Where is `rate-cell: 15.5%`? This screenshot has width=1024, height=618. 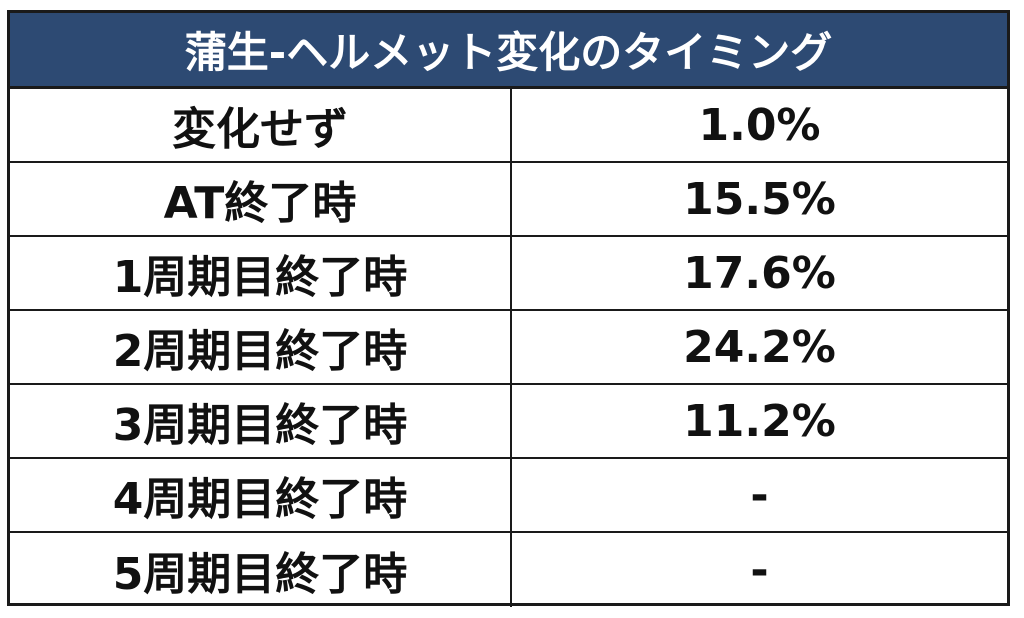 rate-cell: 15.5% is located at coordinates (759, 199).